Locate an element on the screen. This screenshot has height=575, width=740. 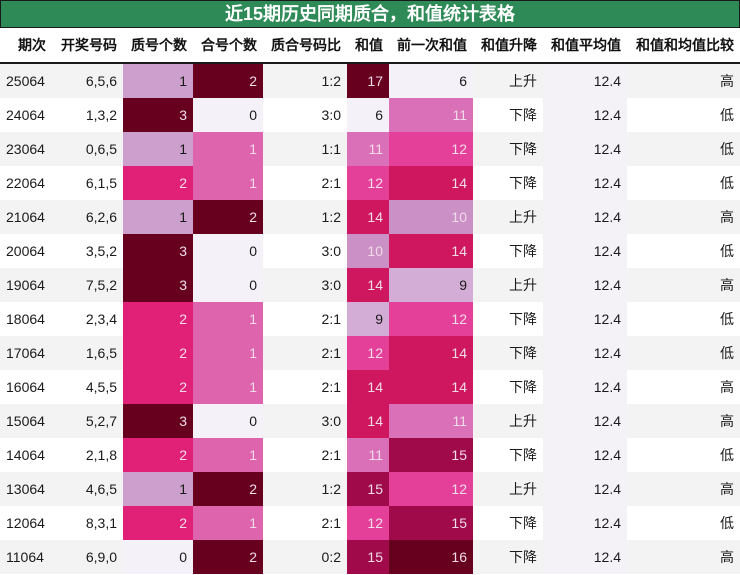
ratio-cell: 1:1 is located at coordinates (305, 149).